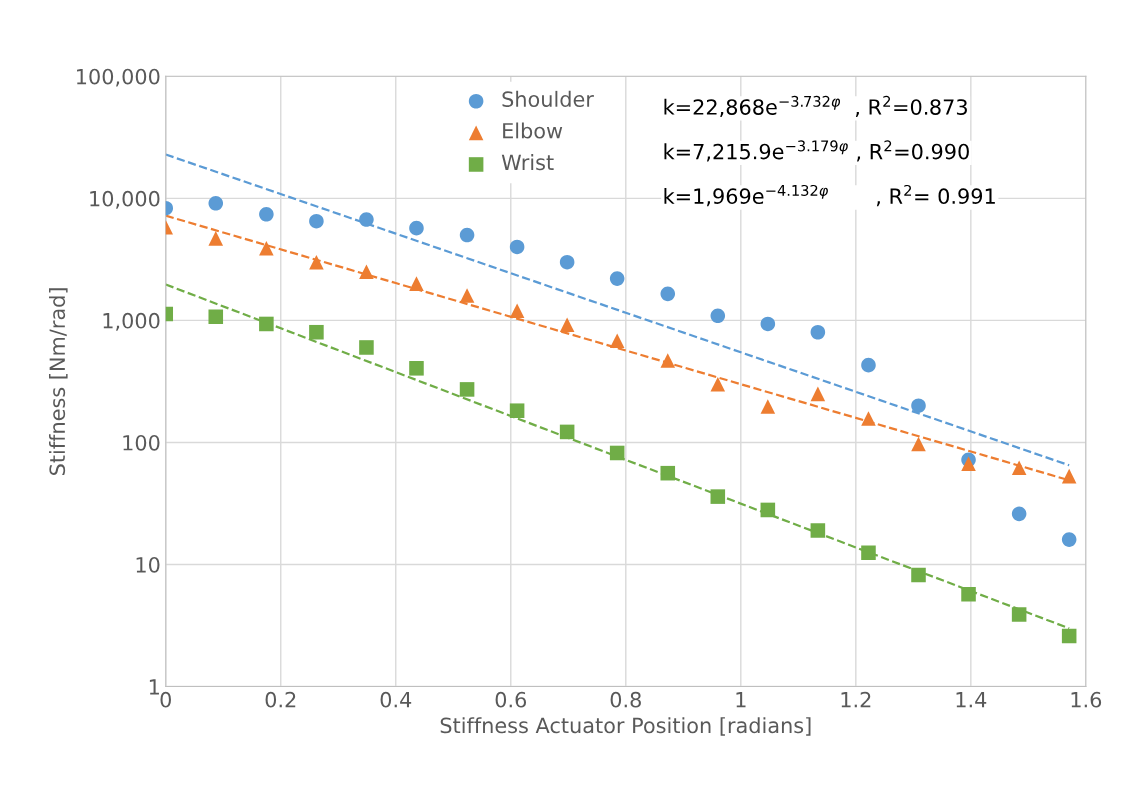  Describe the element at coordinates (131, 321) in the screenshot. I see `y-tick-label: 1,000` at that location.